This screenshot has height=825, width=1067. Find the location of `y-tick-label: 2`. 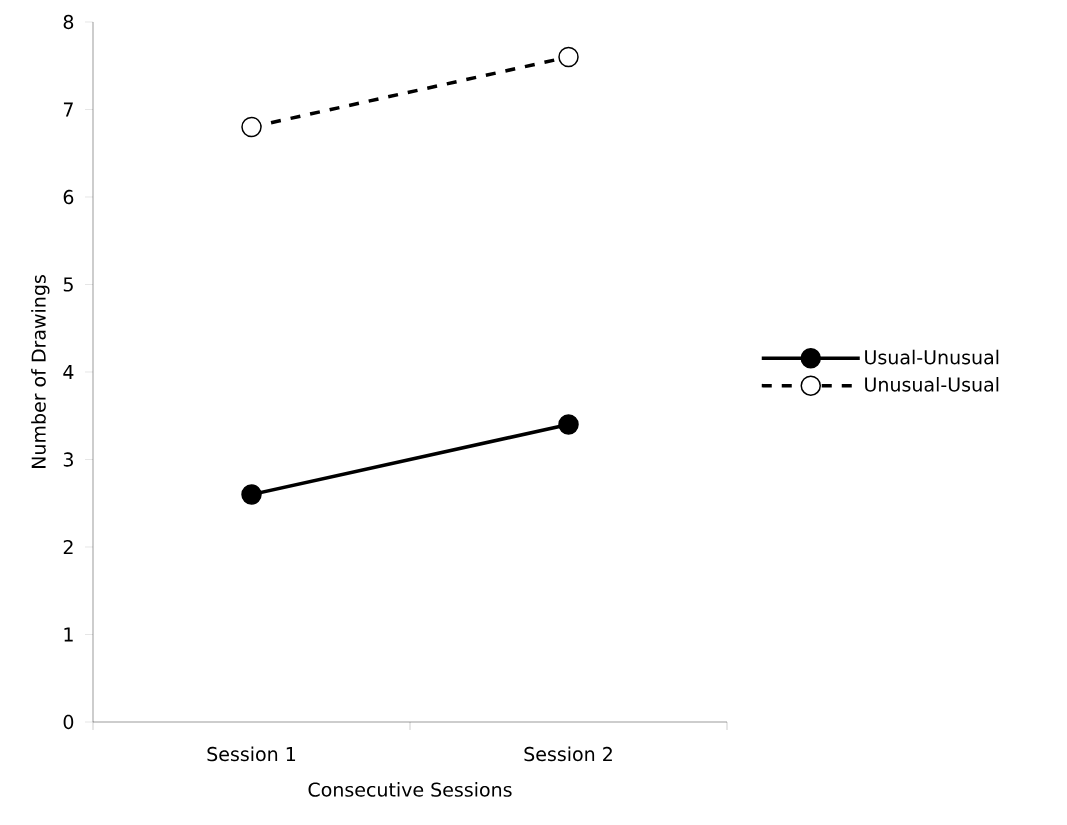

y-tick-label: 2 is located at coordinates (68, 547).